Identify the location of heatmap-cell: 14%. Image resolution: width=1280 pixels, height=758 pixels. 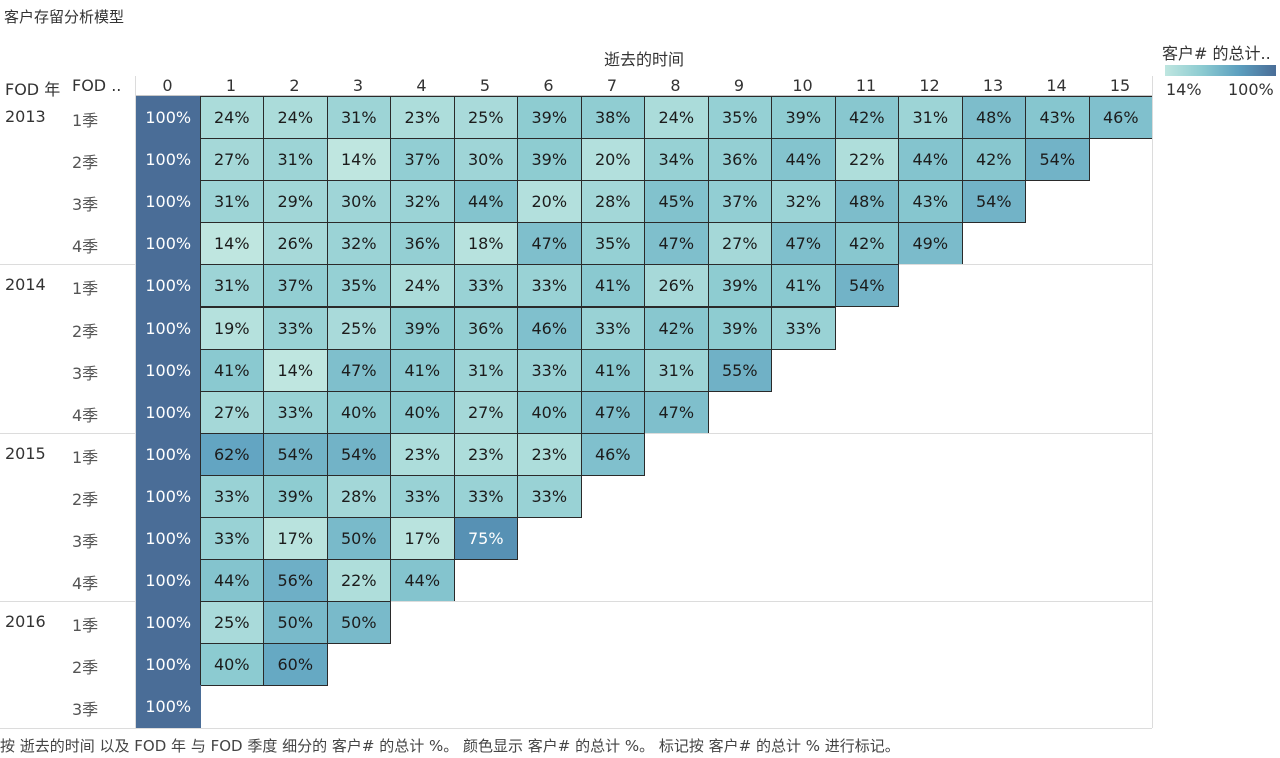
(295, 370).